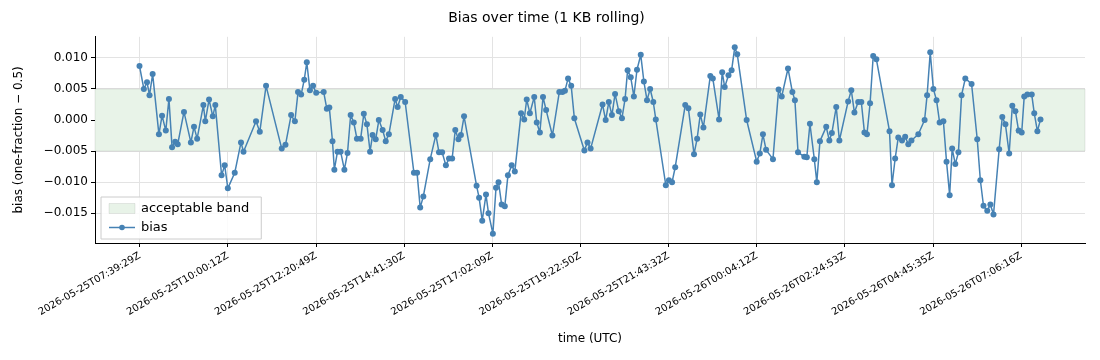 This screenshot has height=360, width=1100. I want to click on legend-label: acceptable band, so click(195, 207).